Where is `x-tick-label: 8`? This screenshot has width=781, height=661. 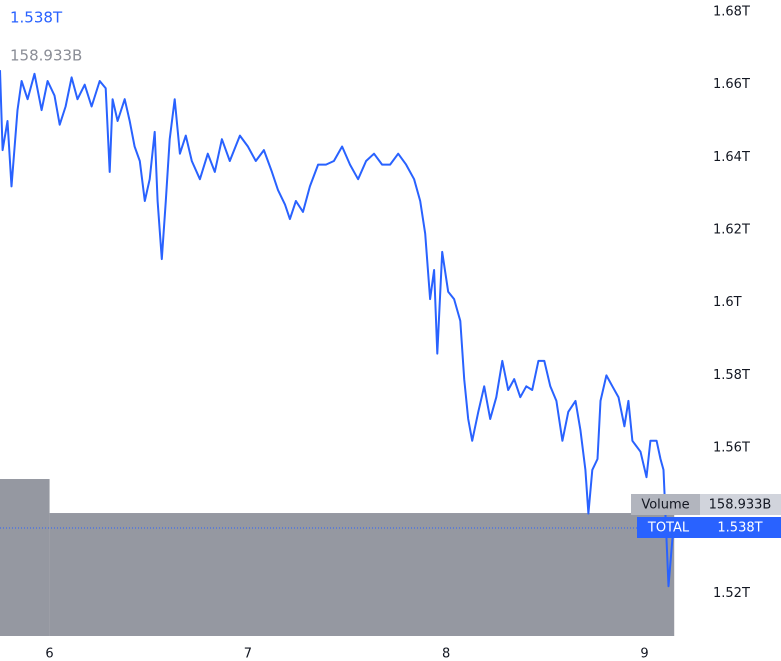 x-tick-label: 8 is located at coordinates (446, 654).